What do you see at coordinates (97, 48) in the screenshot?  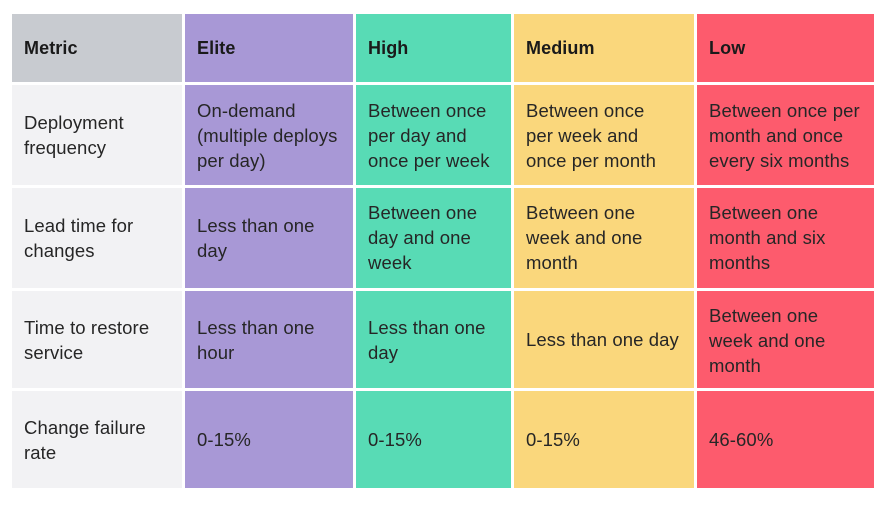 I see `header-metric: Metric` at bounding box center [97, 48].